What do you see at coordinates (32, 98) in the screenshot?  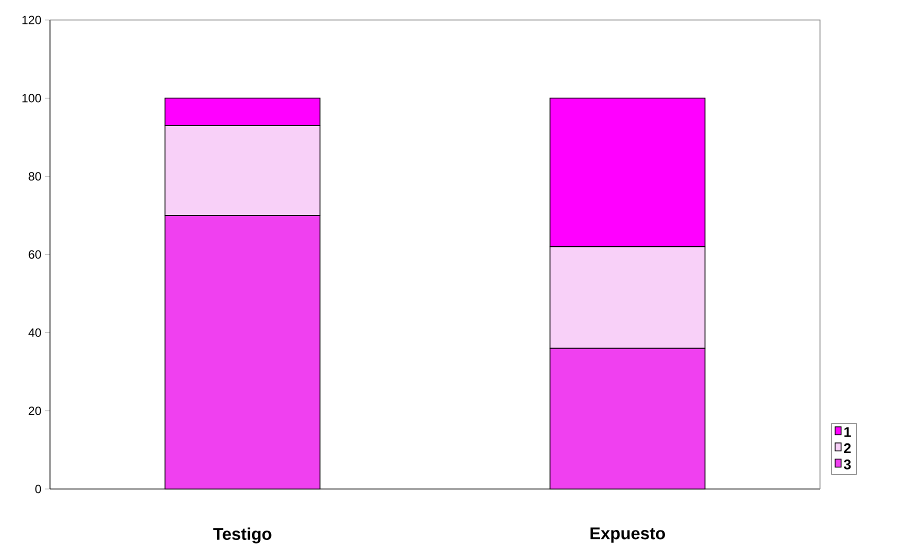 I see `y-tick-label: 100` at bounding box center [32, 98].